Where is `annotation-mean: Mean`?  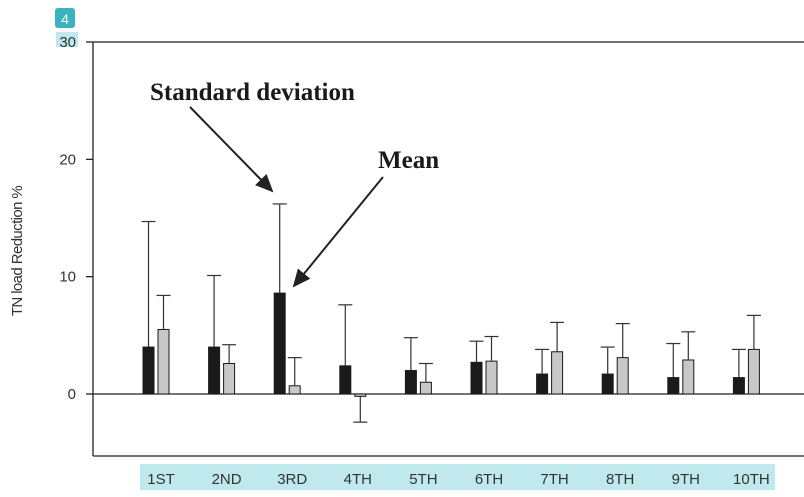
annotation-mean: Mean is located at coordinates (408, 160).